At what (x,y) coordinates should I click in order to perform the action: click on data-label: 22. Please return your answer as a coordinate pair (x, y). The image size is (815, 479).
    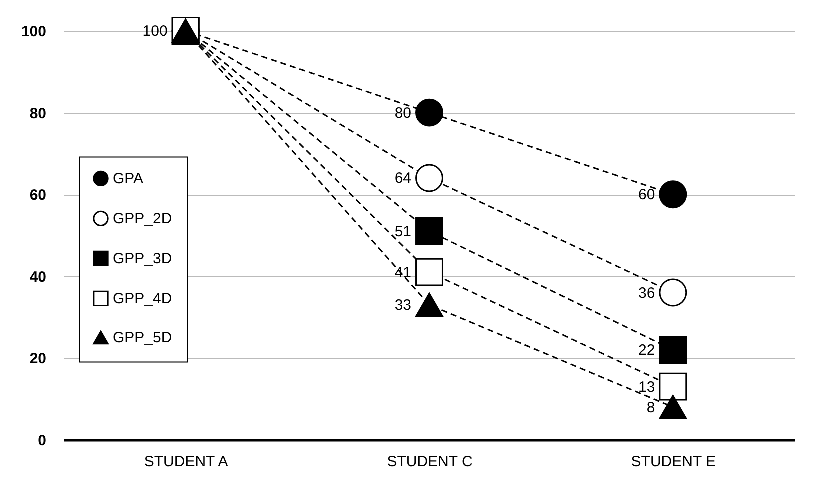
    Looking at the image, I should click on (647, 351).